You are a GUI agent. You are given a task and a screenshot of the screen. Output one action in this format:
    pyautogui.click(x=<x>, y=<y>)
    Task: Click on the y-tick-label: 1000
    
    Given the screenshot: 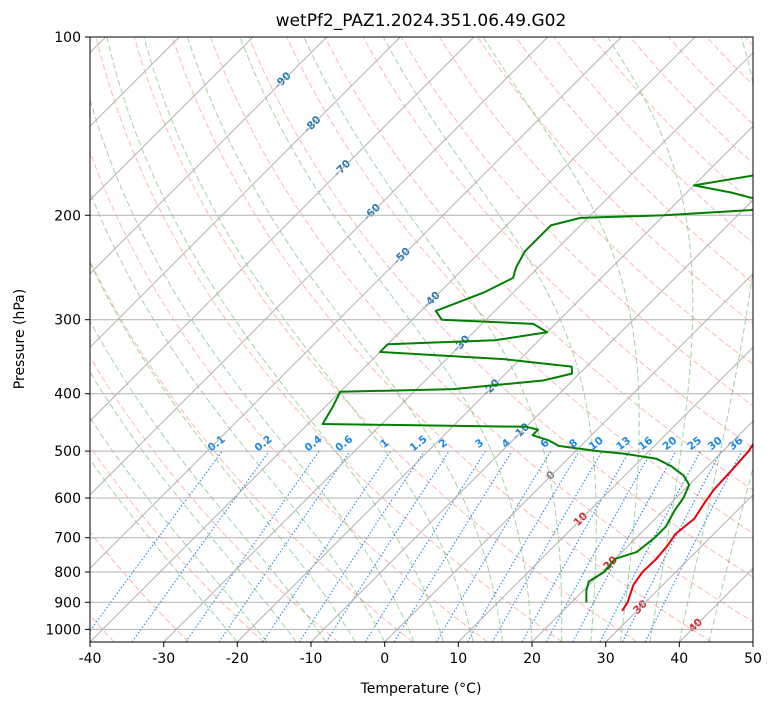 What is the action you would take?
    pyautogui.click(x=63, y=630)
    